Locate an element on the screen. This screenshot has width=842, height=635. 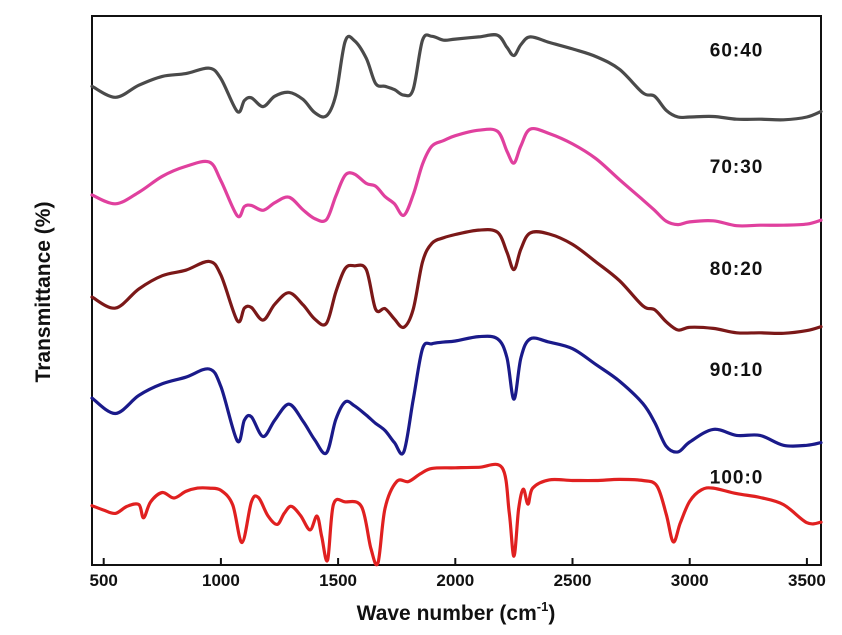
x-tick-label: 1000 is located at coordinates (221, 580).